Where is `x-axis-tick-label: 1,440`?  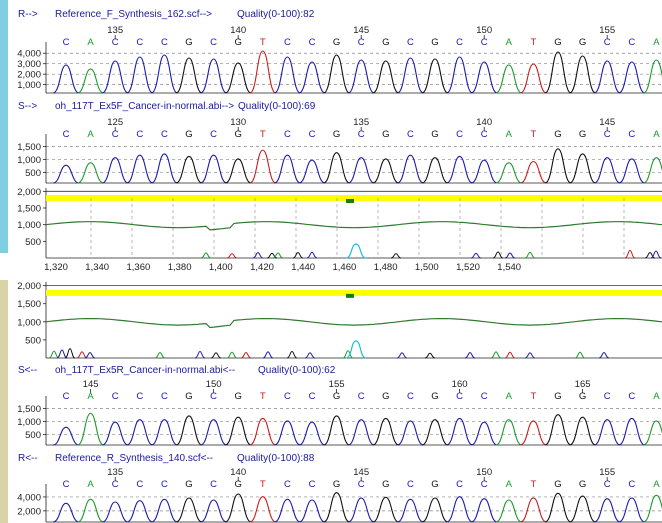
x-axis-tick-label: 1,440 is located at coordinates (303, 267).